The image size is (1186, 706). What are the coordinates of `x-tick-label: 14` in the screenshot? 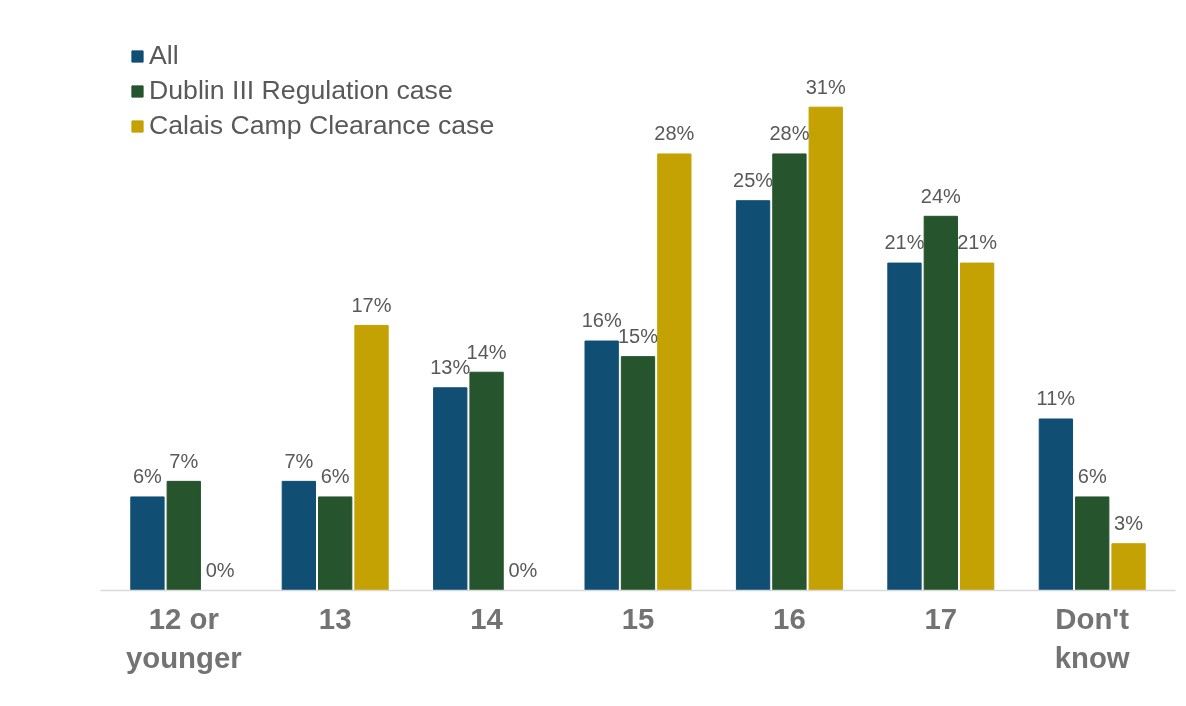 It's located at (487, 618).